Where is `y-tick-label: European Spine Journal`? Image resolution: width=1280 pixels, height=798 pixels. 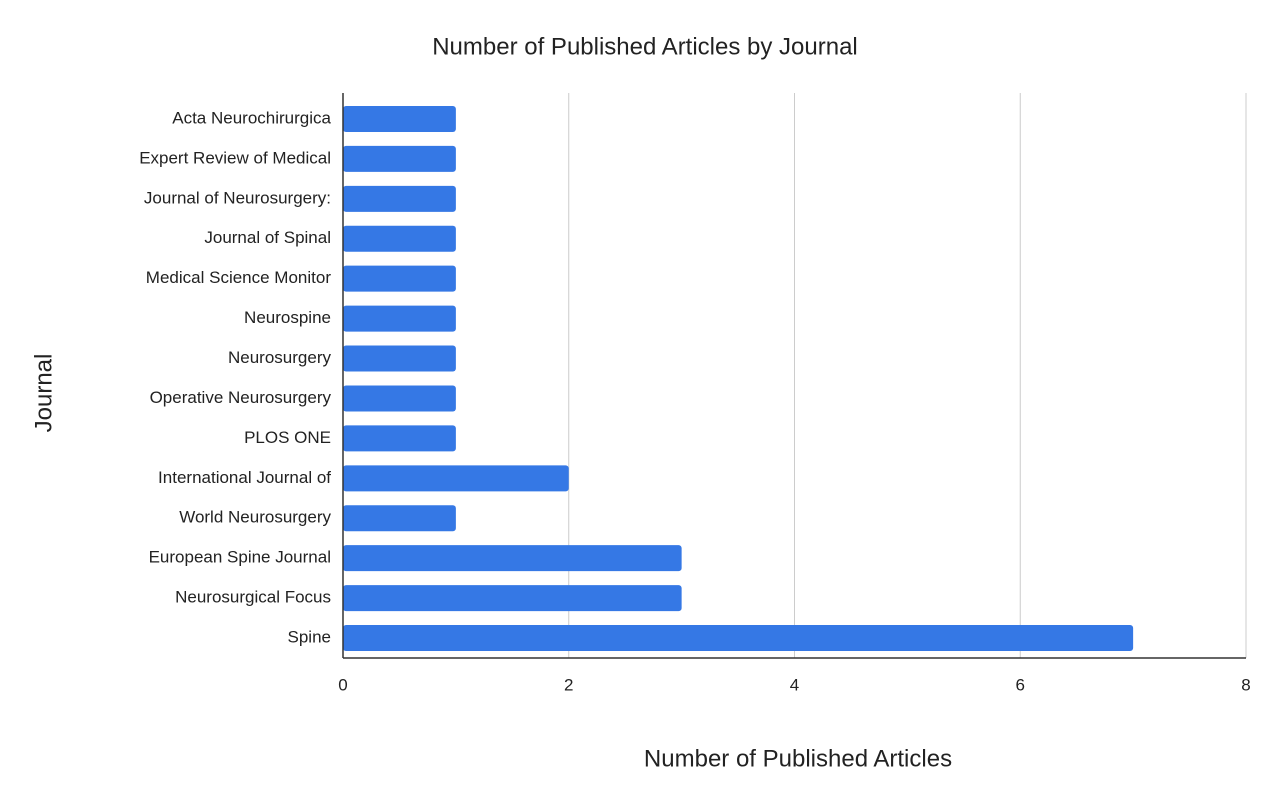 y-tick-label: European Spine Journal is located at coordinates (240, 557).